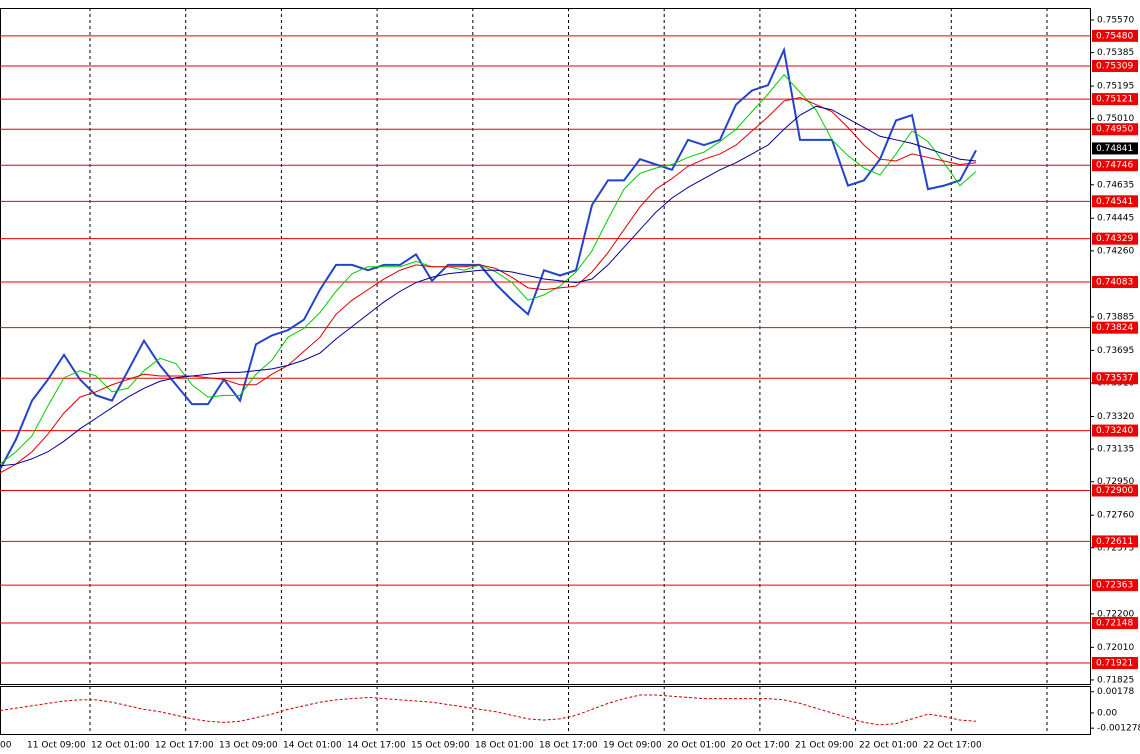 This screenshot has height=754, width=1140. Describe the element at coordinates (1115, 251) in the screenshot. I see `y-tick-label: 0.74260` at that location.